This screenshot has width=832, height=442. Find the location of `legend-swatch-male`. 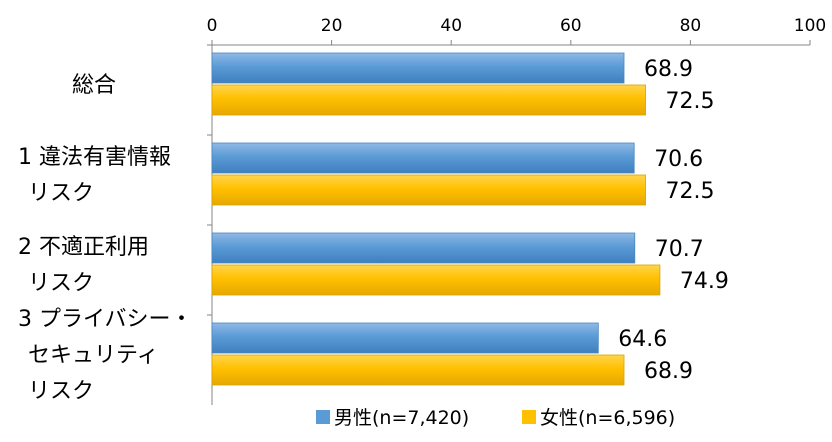

legend-swatch-male is located at coordinates (323, 417).